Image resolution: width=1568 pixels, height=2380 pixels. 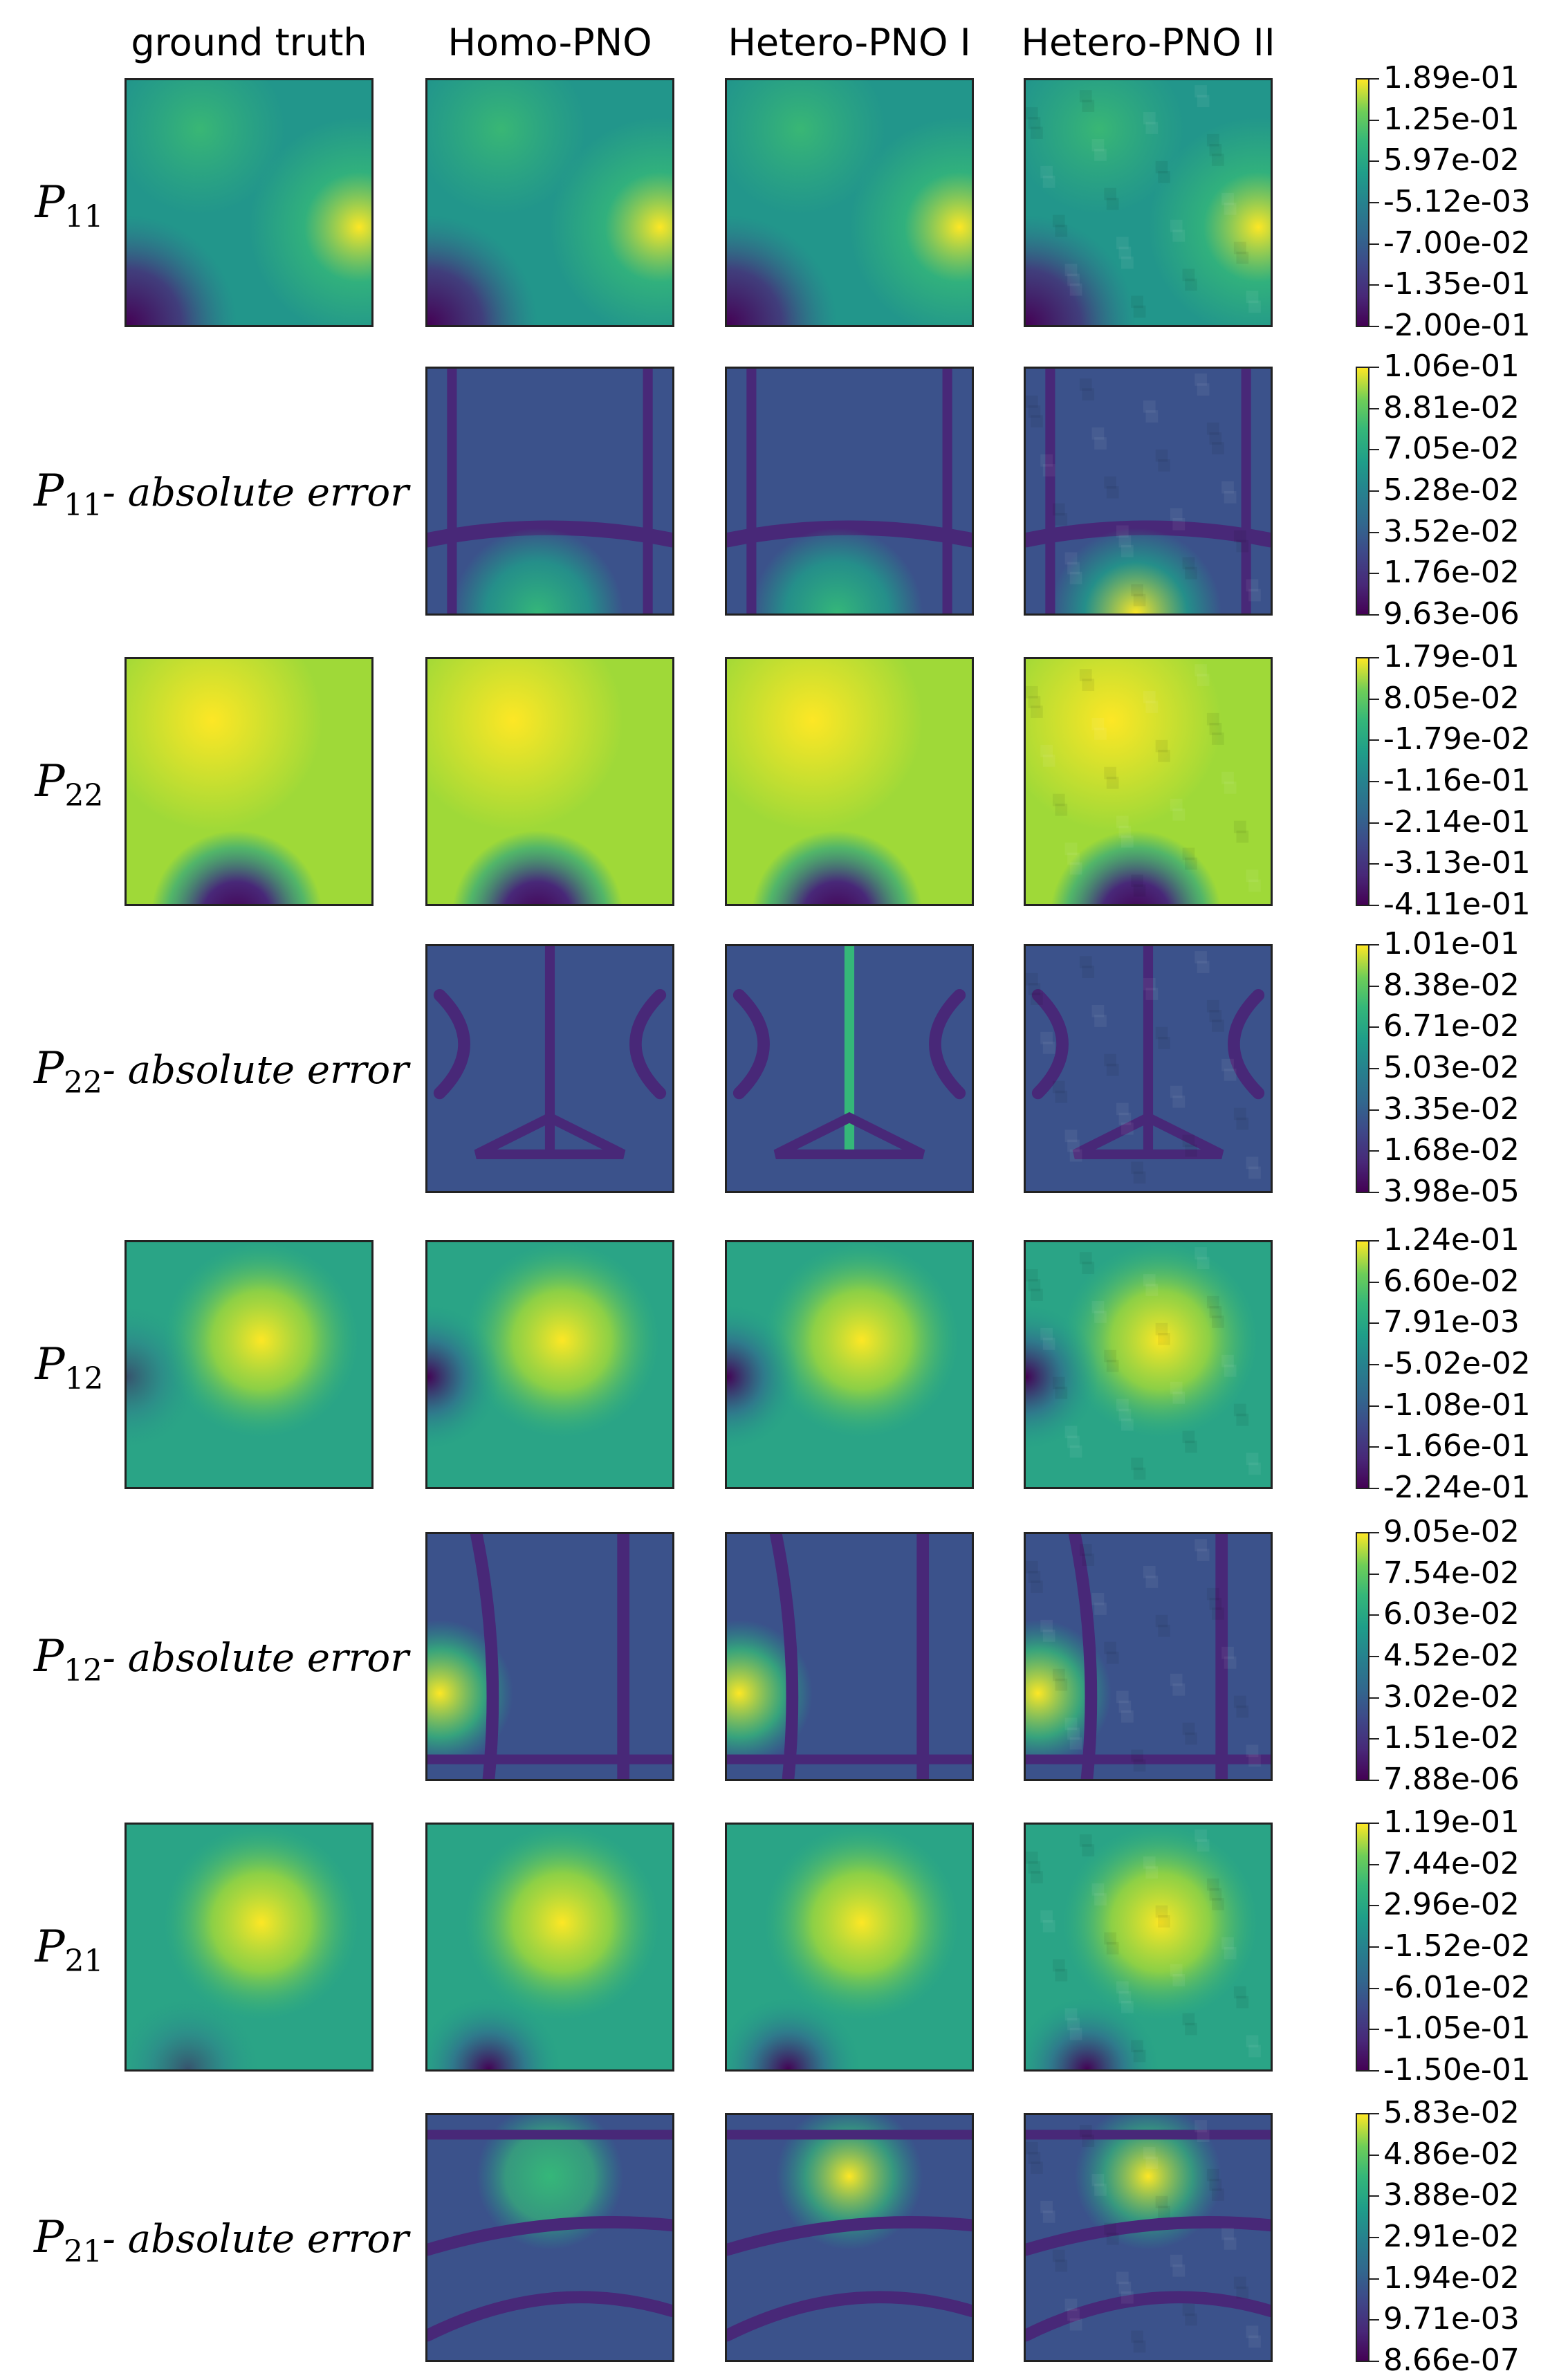 I want to click on colorbar-tick-label: 1.89e-01, so click(x=1451, y=77).